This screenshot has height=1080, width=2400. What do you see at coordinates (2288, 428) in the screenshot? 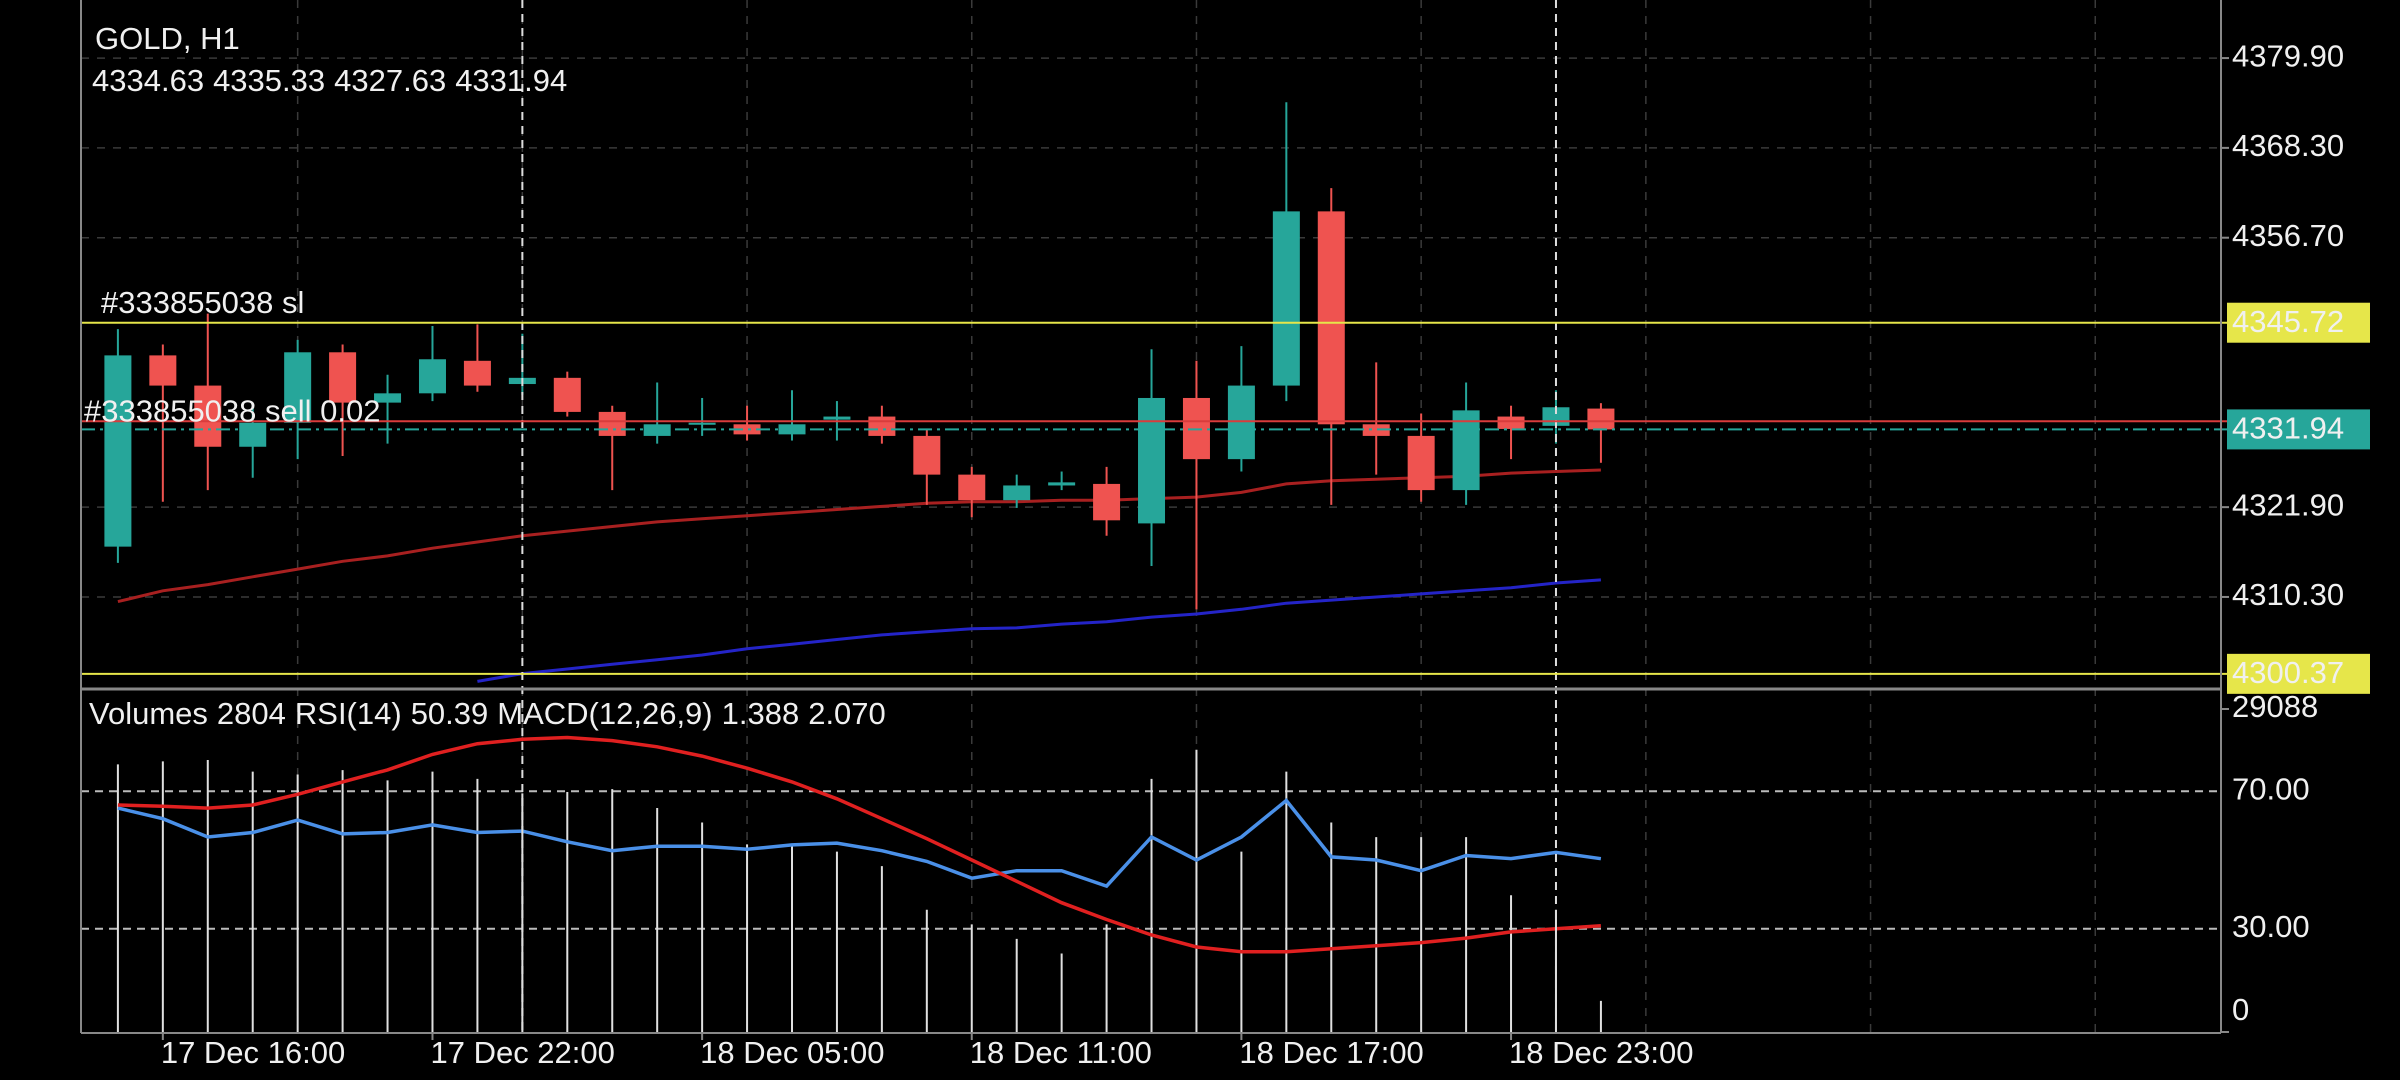
I see `bid-tag-label: 4331.94` at bounding box center [2288, 428].